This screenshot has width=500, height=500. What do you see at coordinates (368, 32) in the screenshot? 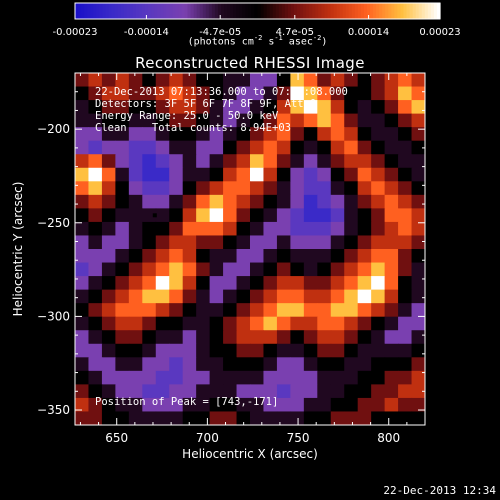
I see `colorbar-tick-label: 0.00014` at bounding box center [368, 32].